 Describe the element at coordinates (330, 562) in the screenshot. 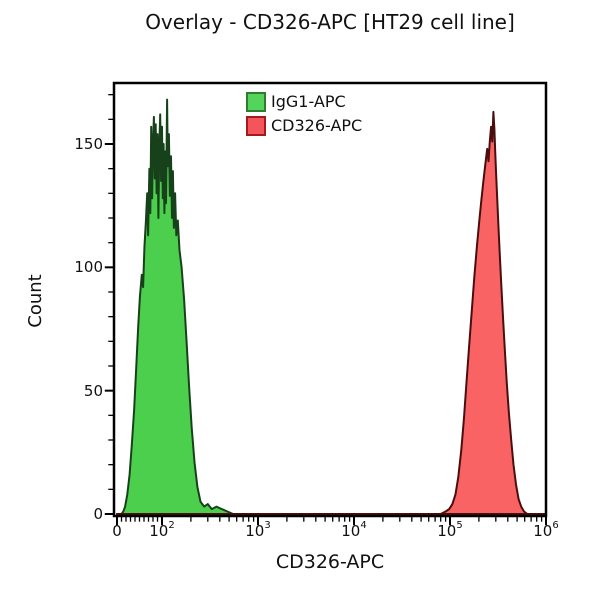

I see `x-axis-label: CD326-APC` at that location.